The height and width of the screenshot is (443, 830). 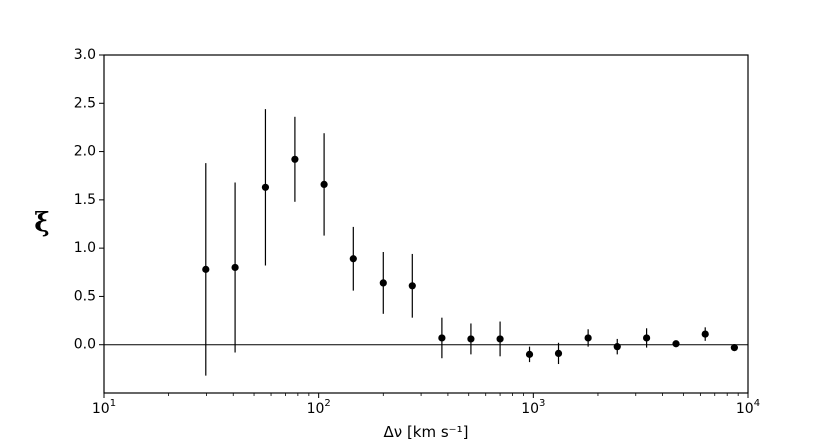 What do you see at coordinates (327, 403) in the screenshot?
I see `x-tick-exponent: 2` at bounding box center [327, 403].